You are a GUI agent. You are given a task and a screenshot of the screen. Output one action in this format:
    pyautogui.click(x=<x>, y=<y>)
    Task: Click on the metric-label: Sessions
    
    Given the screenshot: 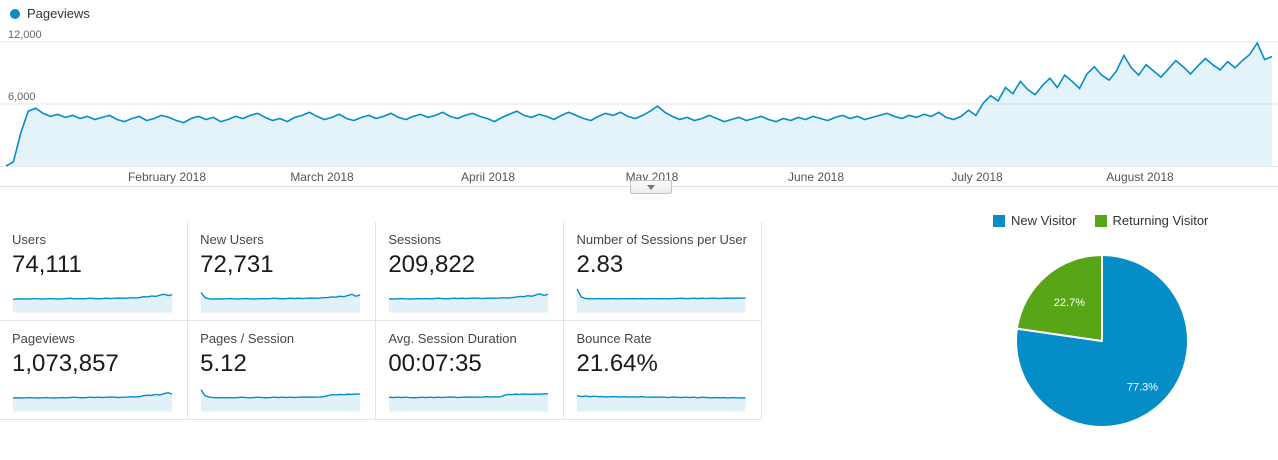 What is the action you would take?
    pyautogui.click(x=415, y=239)
    